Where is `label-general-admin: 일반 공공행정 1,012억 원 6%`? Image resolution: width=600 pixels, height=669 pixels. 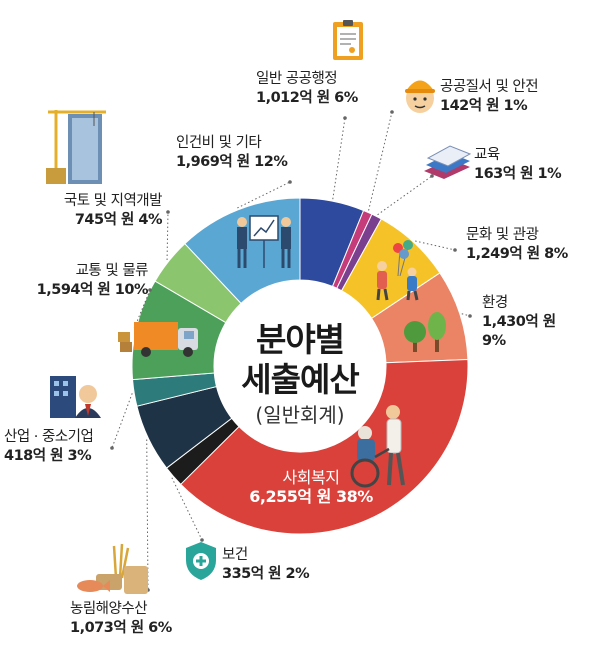 label-general-admin: 일반 공공행정 1,012억 원 6% is located at coordinates (307, 89).